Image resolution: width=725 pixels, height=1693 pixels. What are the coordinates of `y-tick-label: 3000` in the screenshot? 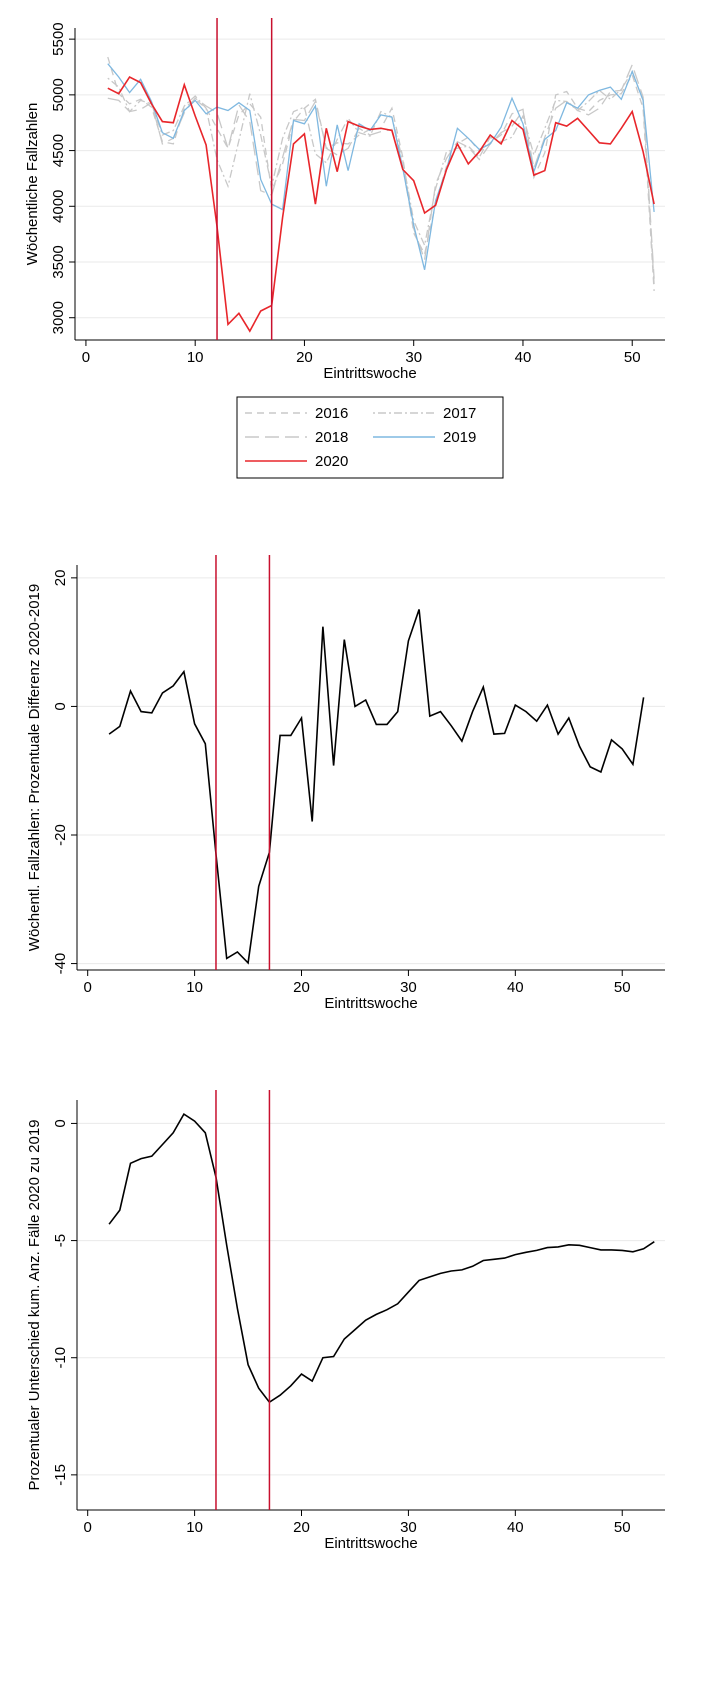 It's located at (58, 317).